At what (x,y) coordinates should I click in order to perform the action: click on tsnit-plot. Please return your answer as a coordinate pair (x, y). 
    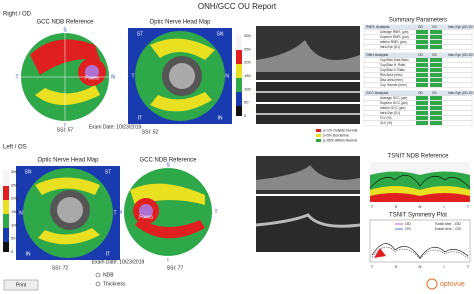
    Looking at the image, I should click on (420, 182).